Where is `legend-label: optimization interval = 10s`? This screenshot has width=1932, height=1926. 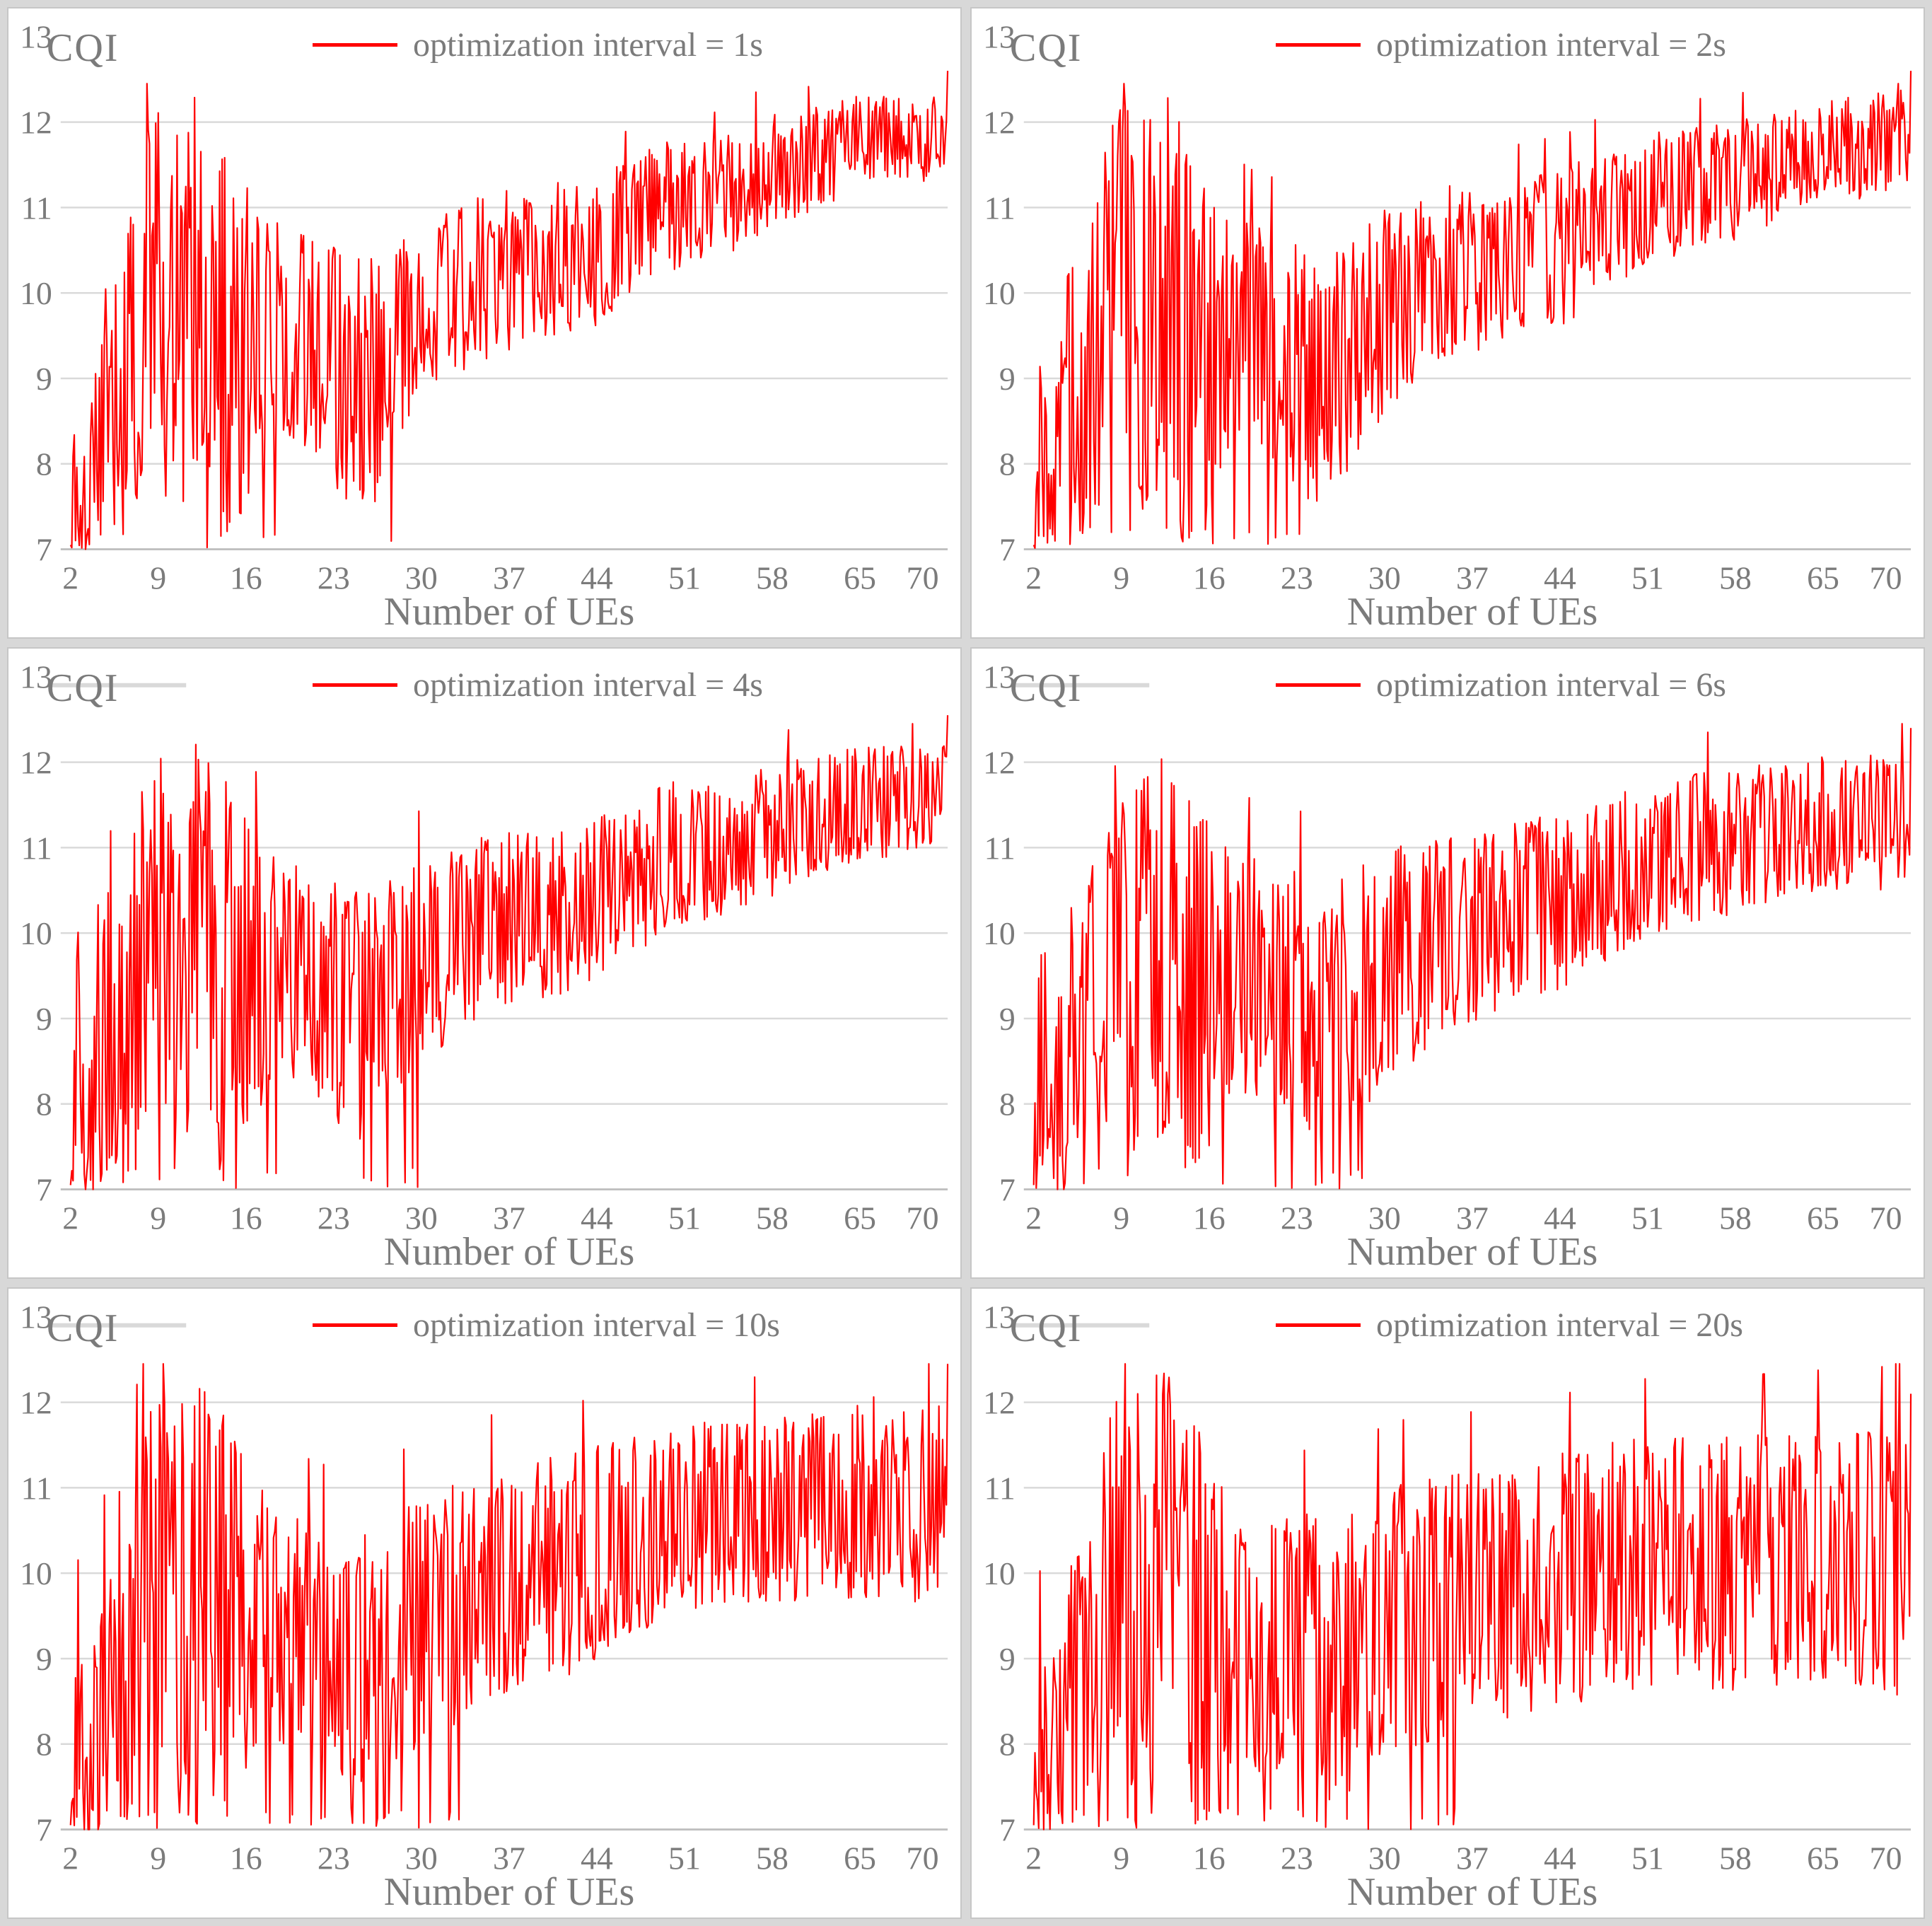 legend-label: optimization interval = 10s is located at coordinates (596, 1325).